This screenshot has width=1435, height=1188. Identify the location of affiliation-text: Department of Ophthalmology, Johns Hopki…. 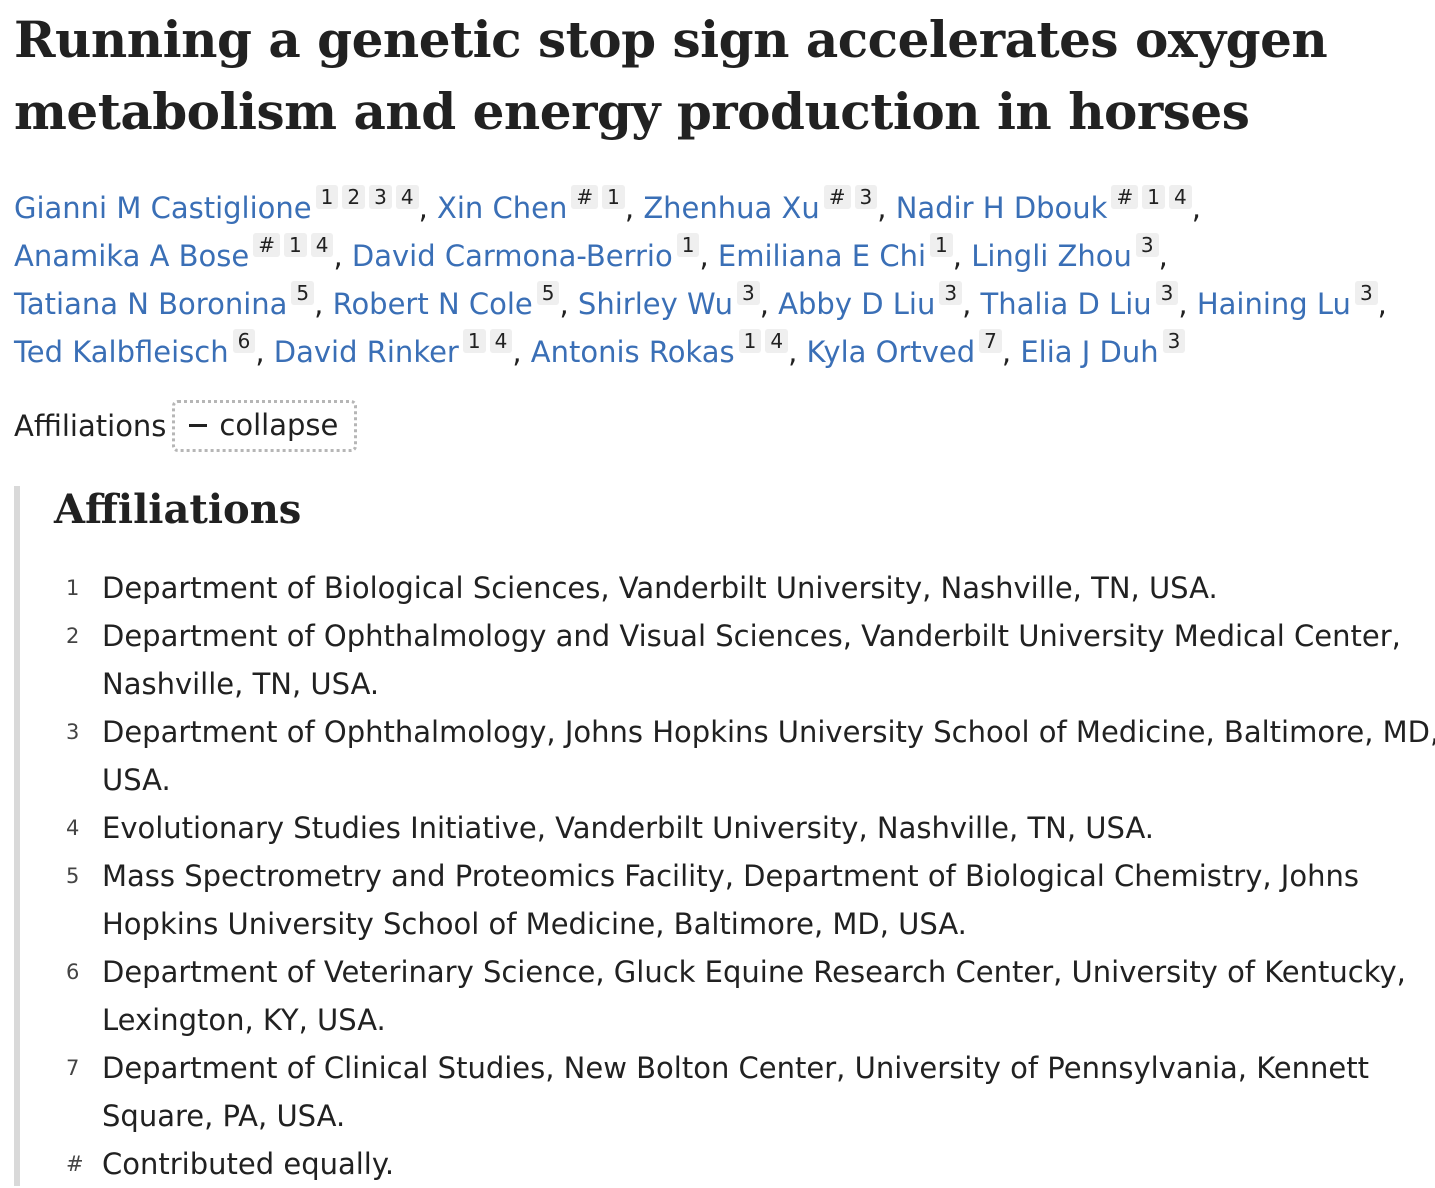
(768, 756).